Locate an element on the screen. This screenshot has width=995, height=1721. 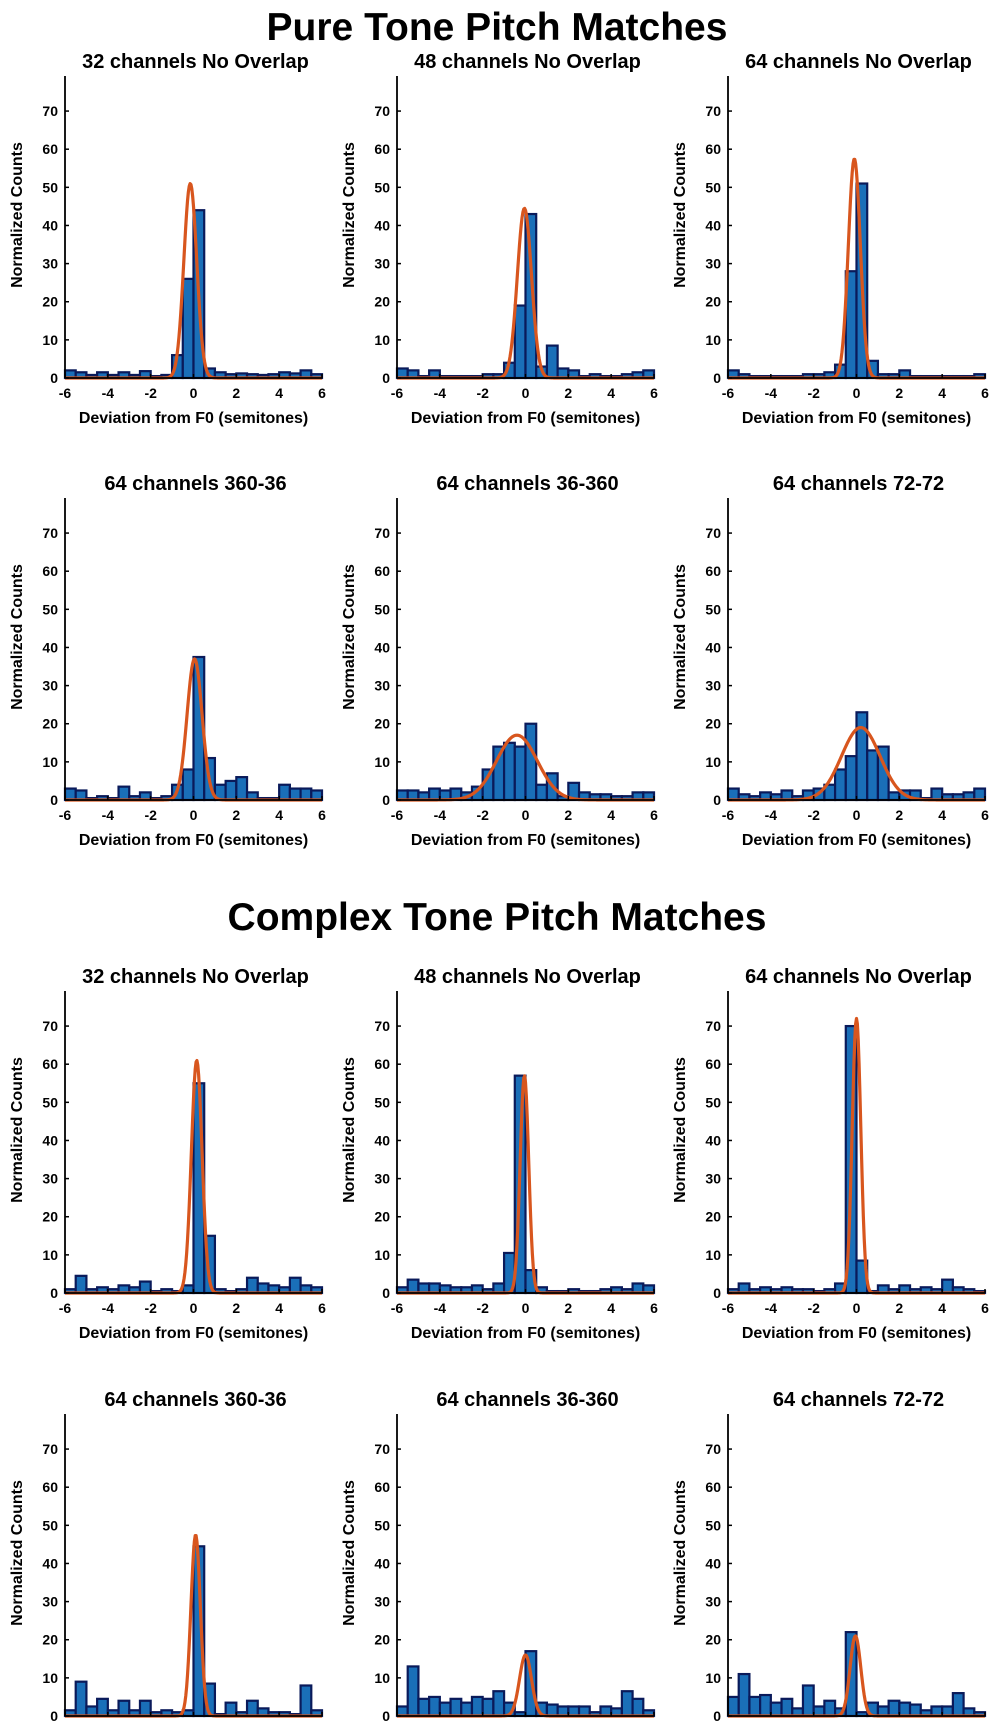
chart-pure-1-ytick-label: 50 is located at coordinates (50, 187).